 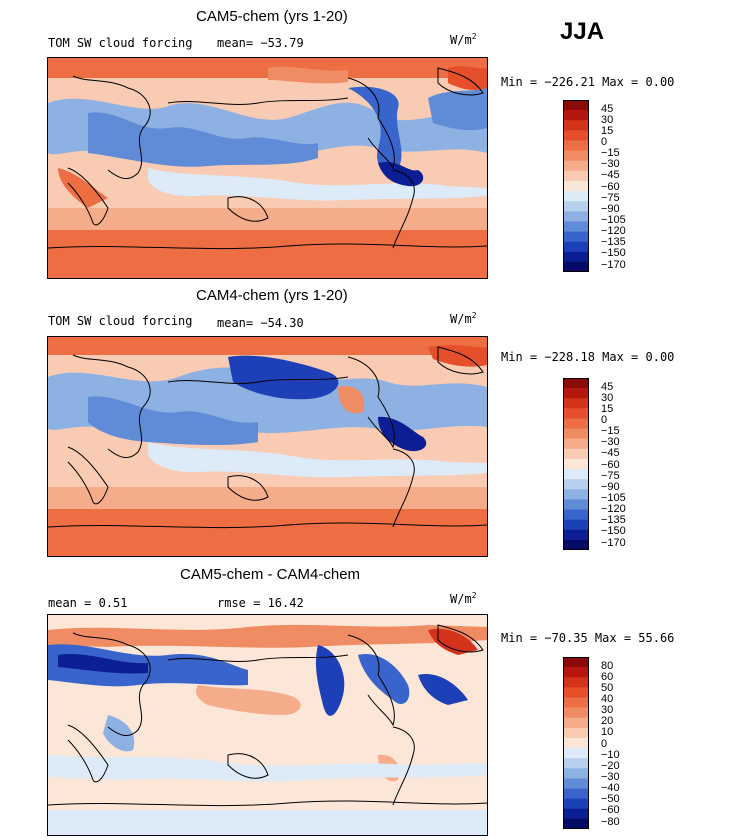 What do you see at coordinates (607, 732) in the screenshot?
I see `colorbar-label: 10` at bounding box center [607, 732].